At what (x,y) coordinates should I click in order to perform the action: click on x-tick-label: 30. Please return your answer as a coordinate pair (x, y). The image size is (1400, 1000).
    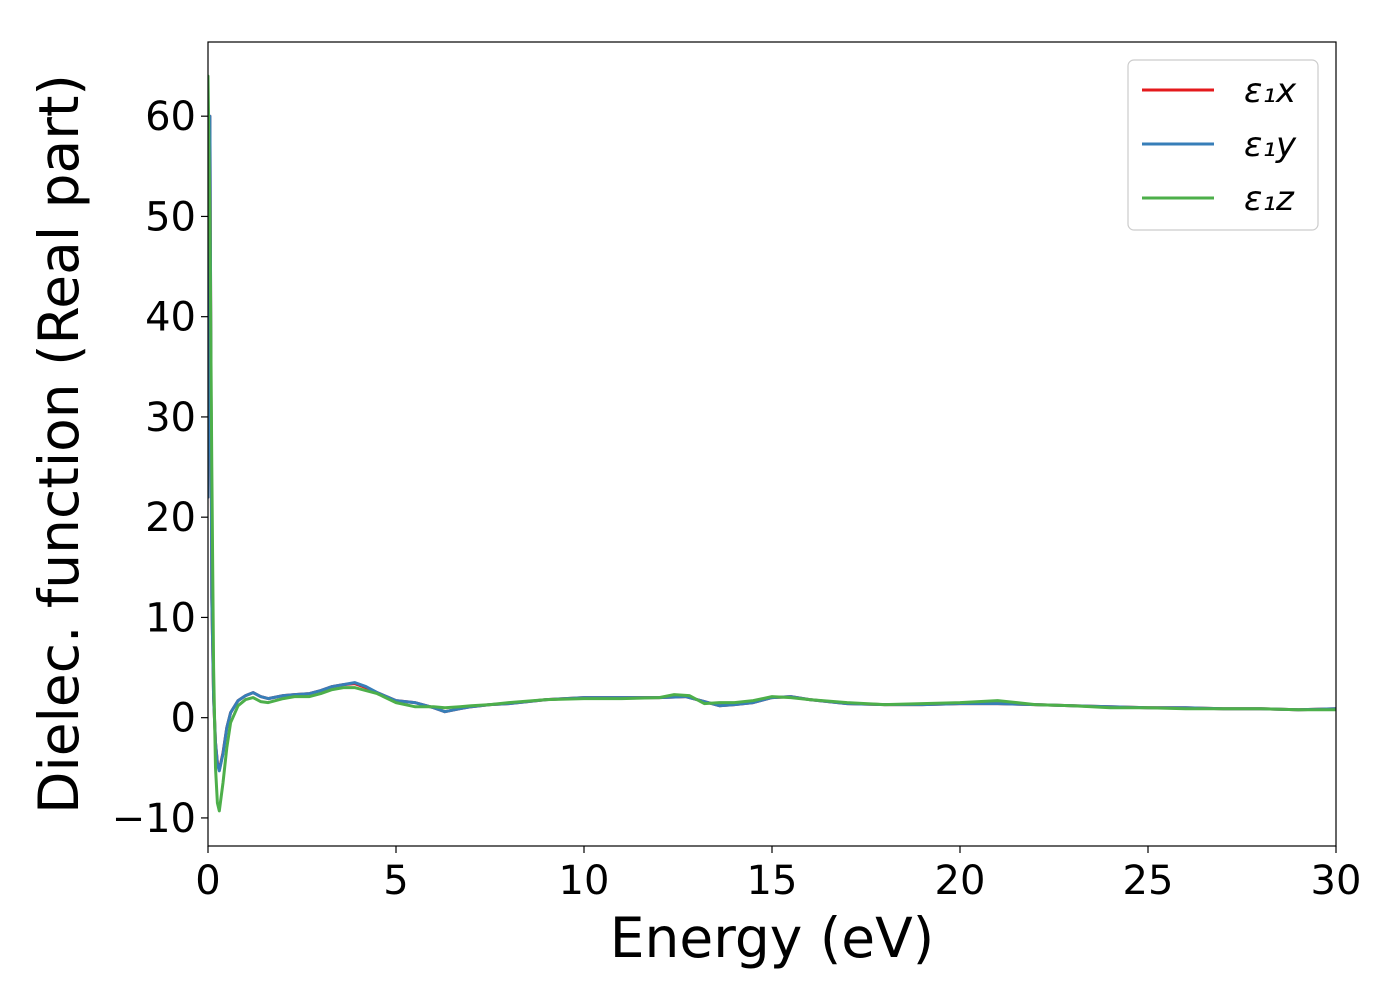
    Looking at the image, I should click on (1336, 881).